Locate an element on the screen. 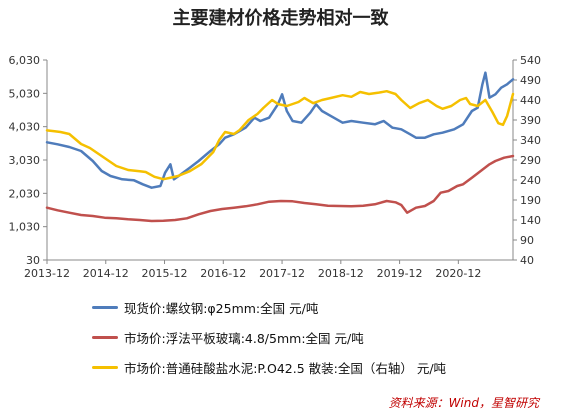  x-axis-tick-label: 2018-12 is located at coordinates (341, 273).